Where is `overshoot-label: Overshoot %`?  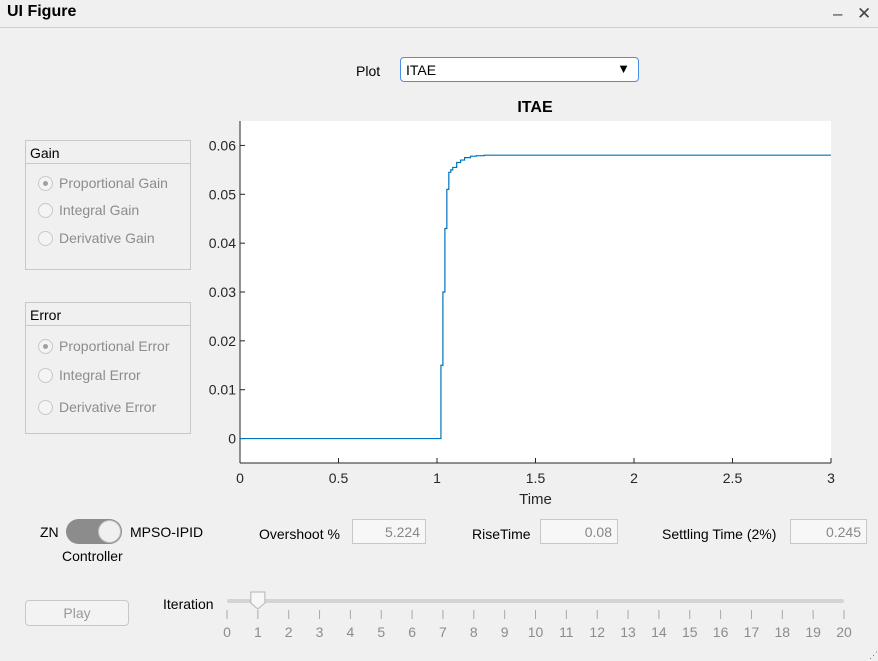 overshoot-label: Overshoot % is located at coordinates (299, 534).